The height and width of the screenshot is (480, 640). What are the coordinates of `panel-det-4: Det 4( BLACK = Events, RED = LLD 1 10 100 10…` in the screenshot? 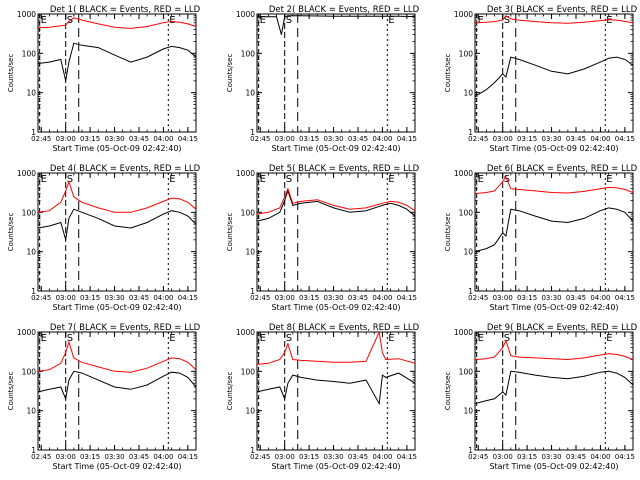 It's located at (104, 238).